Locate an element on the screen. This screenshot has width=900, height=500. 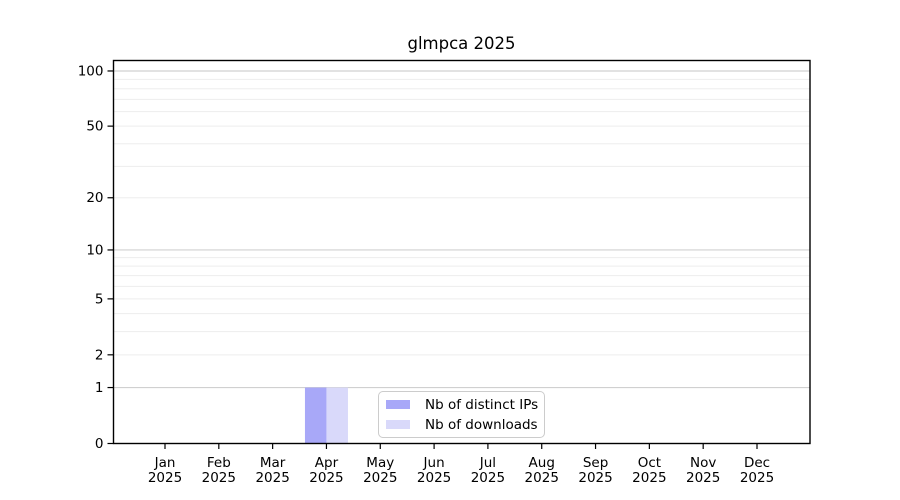
x-tick-label: Feb 2025 is located at coordinates (219, 470).